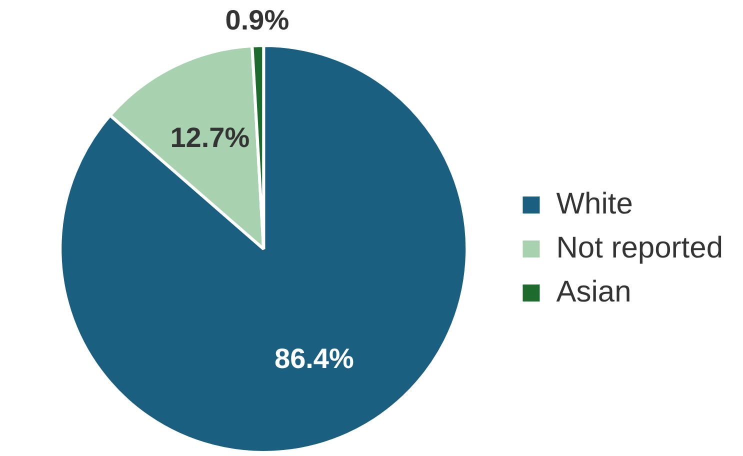 Image resolution: width=743 pixels, height=456 pixels. Describe the element at coordinates (640, 247) in the screenshot. I see `legend-label: Not reported` at that location.